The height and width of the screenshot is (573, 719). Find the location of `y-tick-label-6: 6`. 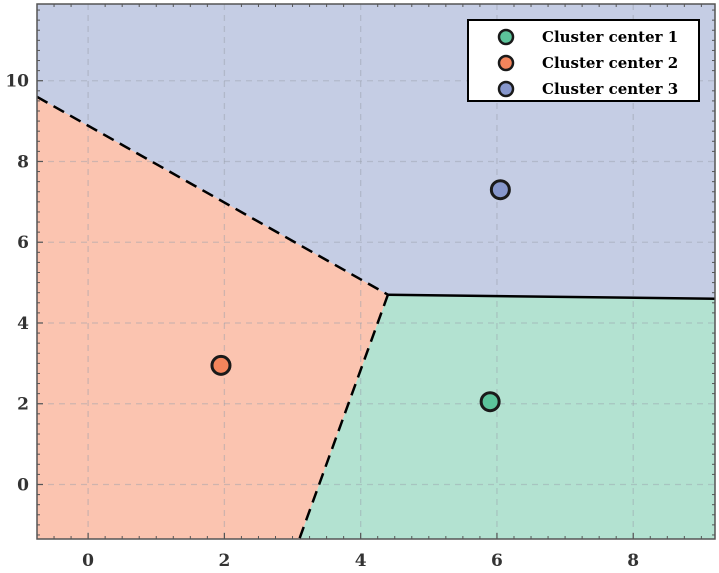

y-tick-label-6: 6 is located at coordinates (23, 243).